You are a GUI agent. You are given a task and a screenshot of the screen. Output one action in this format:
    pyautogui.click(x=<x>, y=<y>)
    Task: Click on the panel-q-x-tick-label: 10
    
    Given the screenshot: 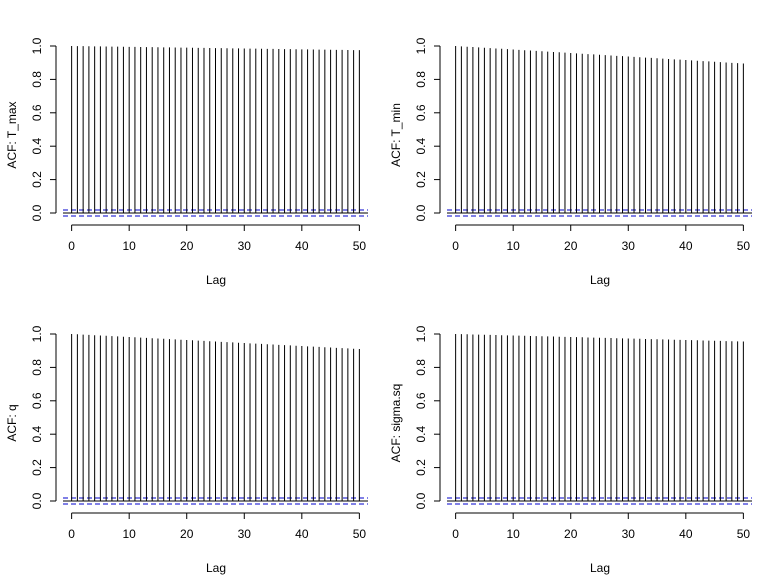 What is the action you would take?
    pyautogui.click(x=129, y=534)
    